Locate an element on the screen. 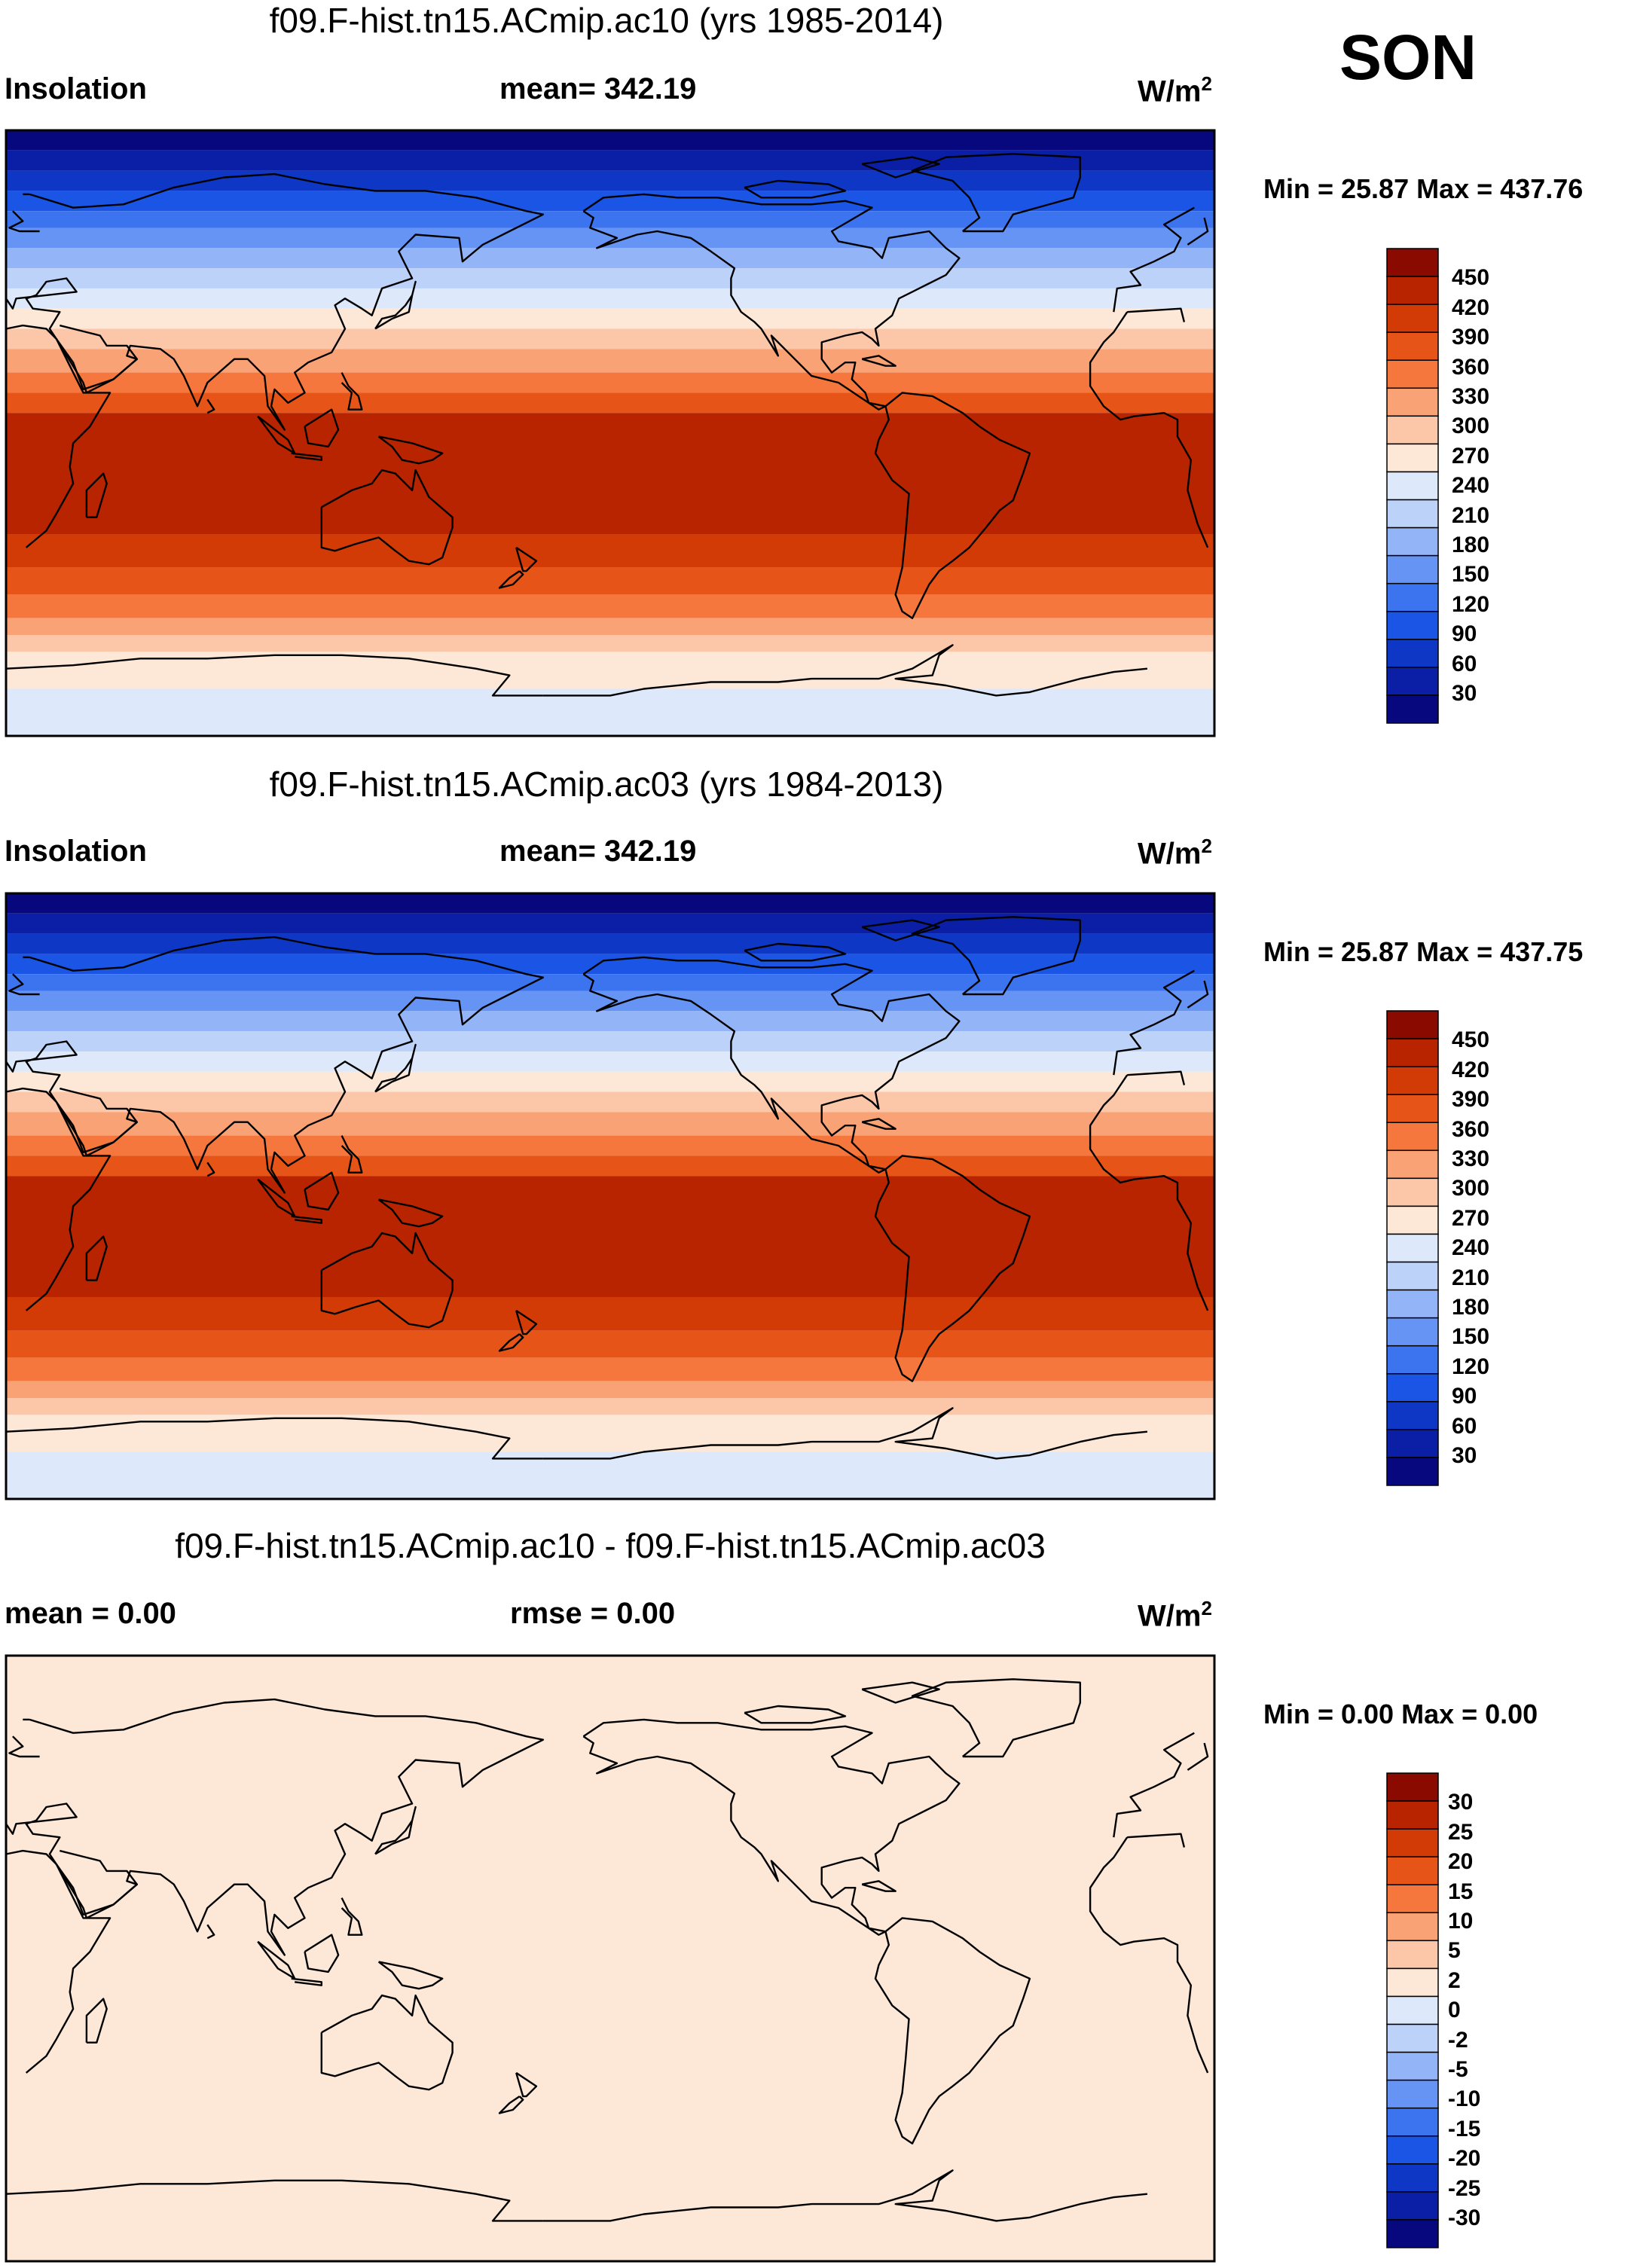  panel-1-mean-label: mean= 342.19 is located at coordinates (598, 89).